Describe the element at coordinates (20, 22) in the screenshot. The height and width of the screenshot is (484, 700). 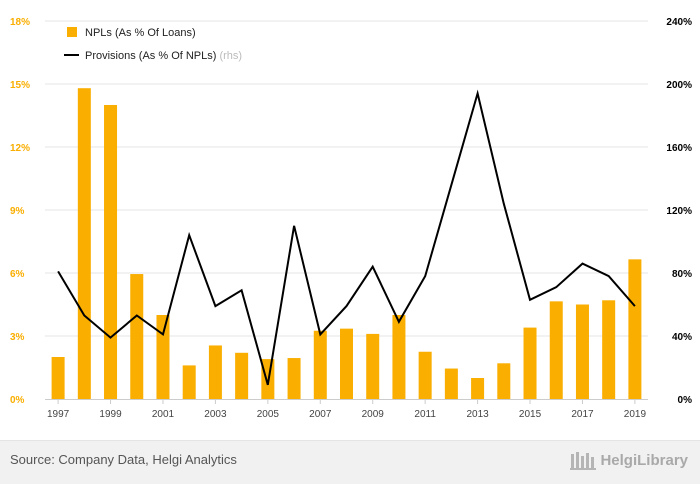
I see `y-left-tick-label: 18%` at that location.